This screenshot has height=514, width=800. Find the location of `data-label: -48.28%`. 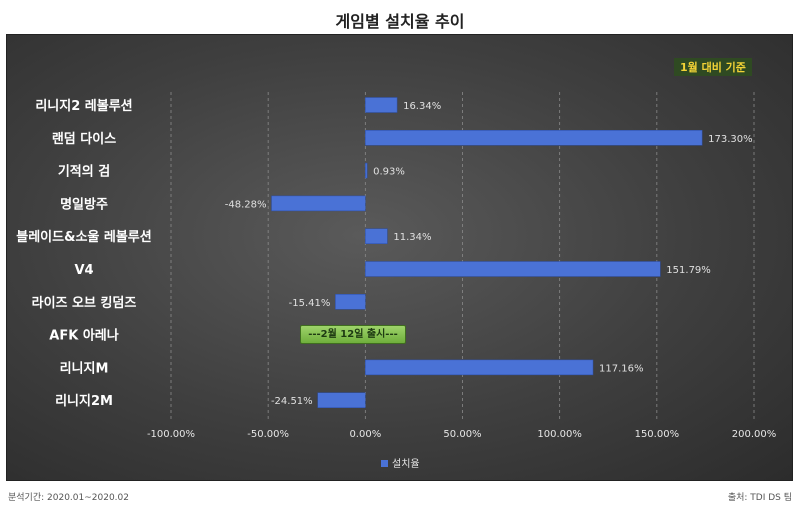

data-label: -48.28% is located at coordinates (246, 204).